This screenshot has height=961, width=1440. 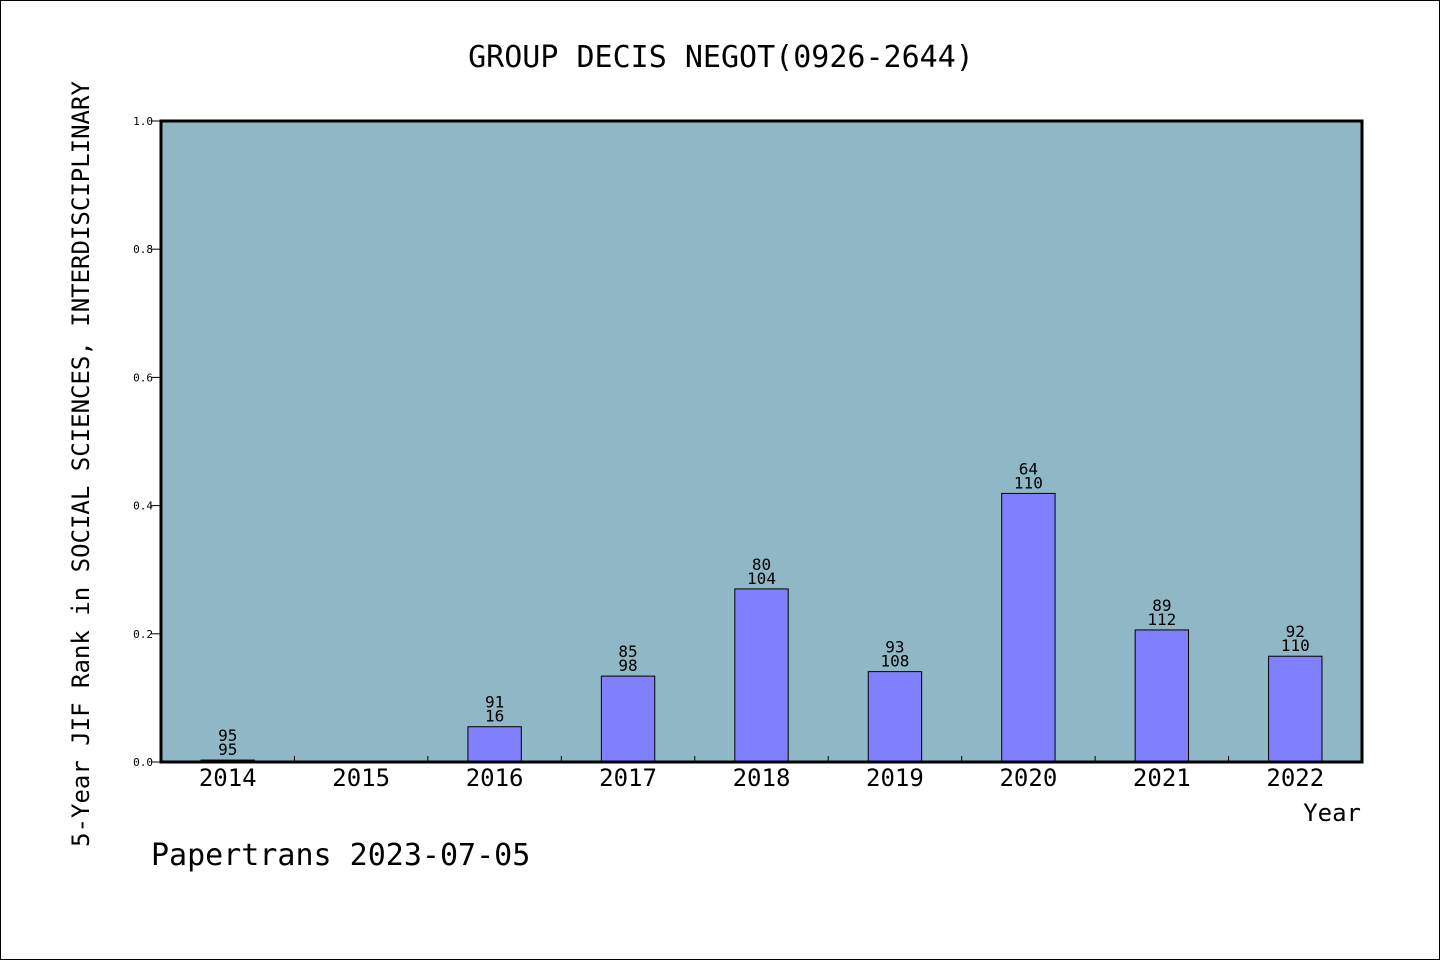 I want to click on bar-label-top: 93, so click(x=894, y=647).